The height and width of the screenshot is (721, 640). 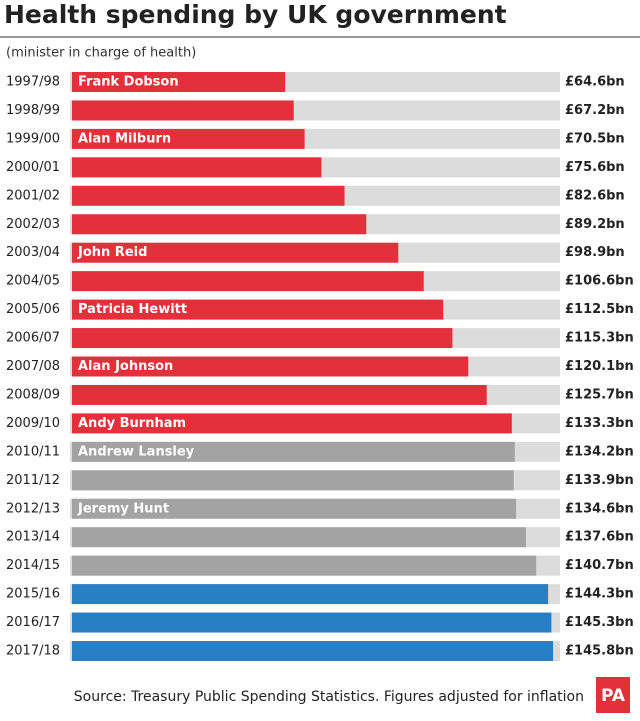 I want to click on value-label: £145.8bn, so click(x=599, y=651).